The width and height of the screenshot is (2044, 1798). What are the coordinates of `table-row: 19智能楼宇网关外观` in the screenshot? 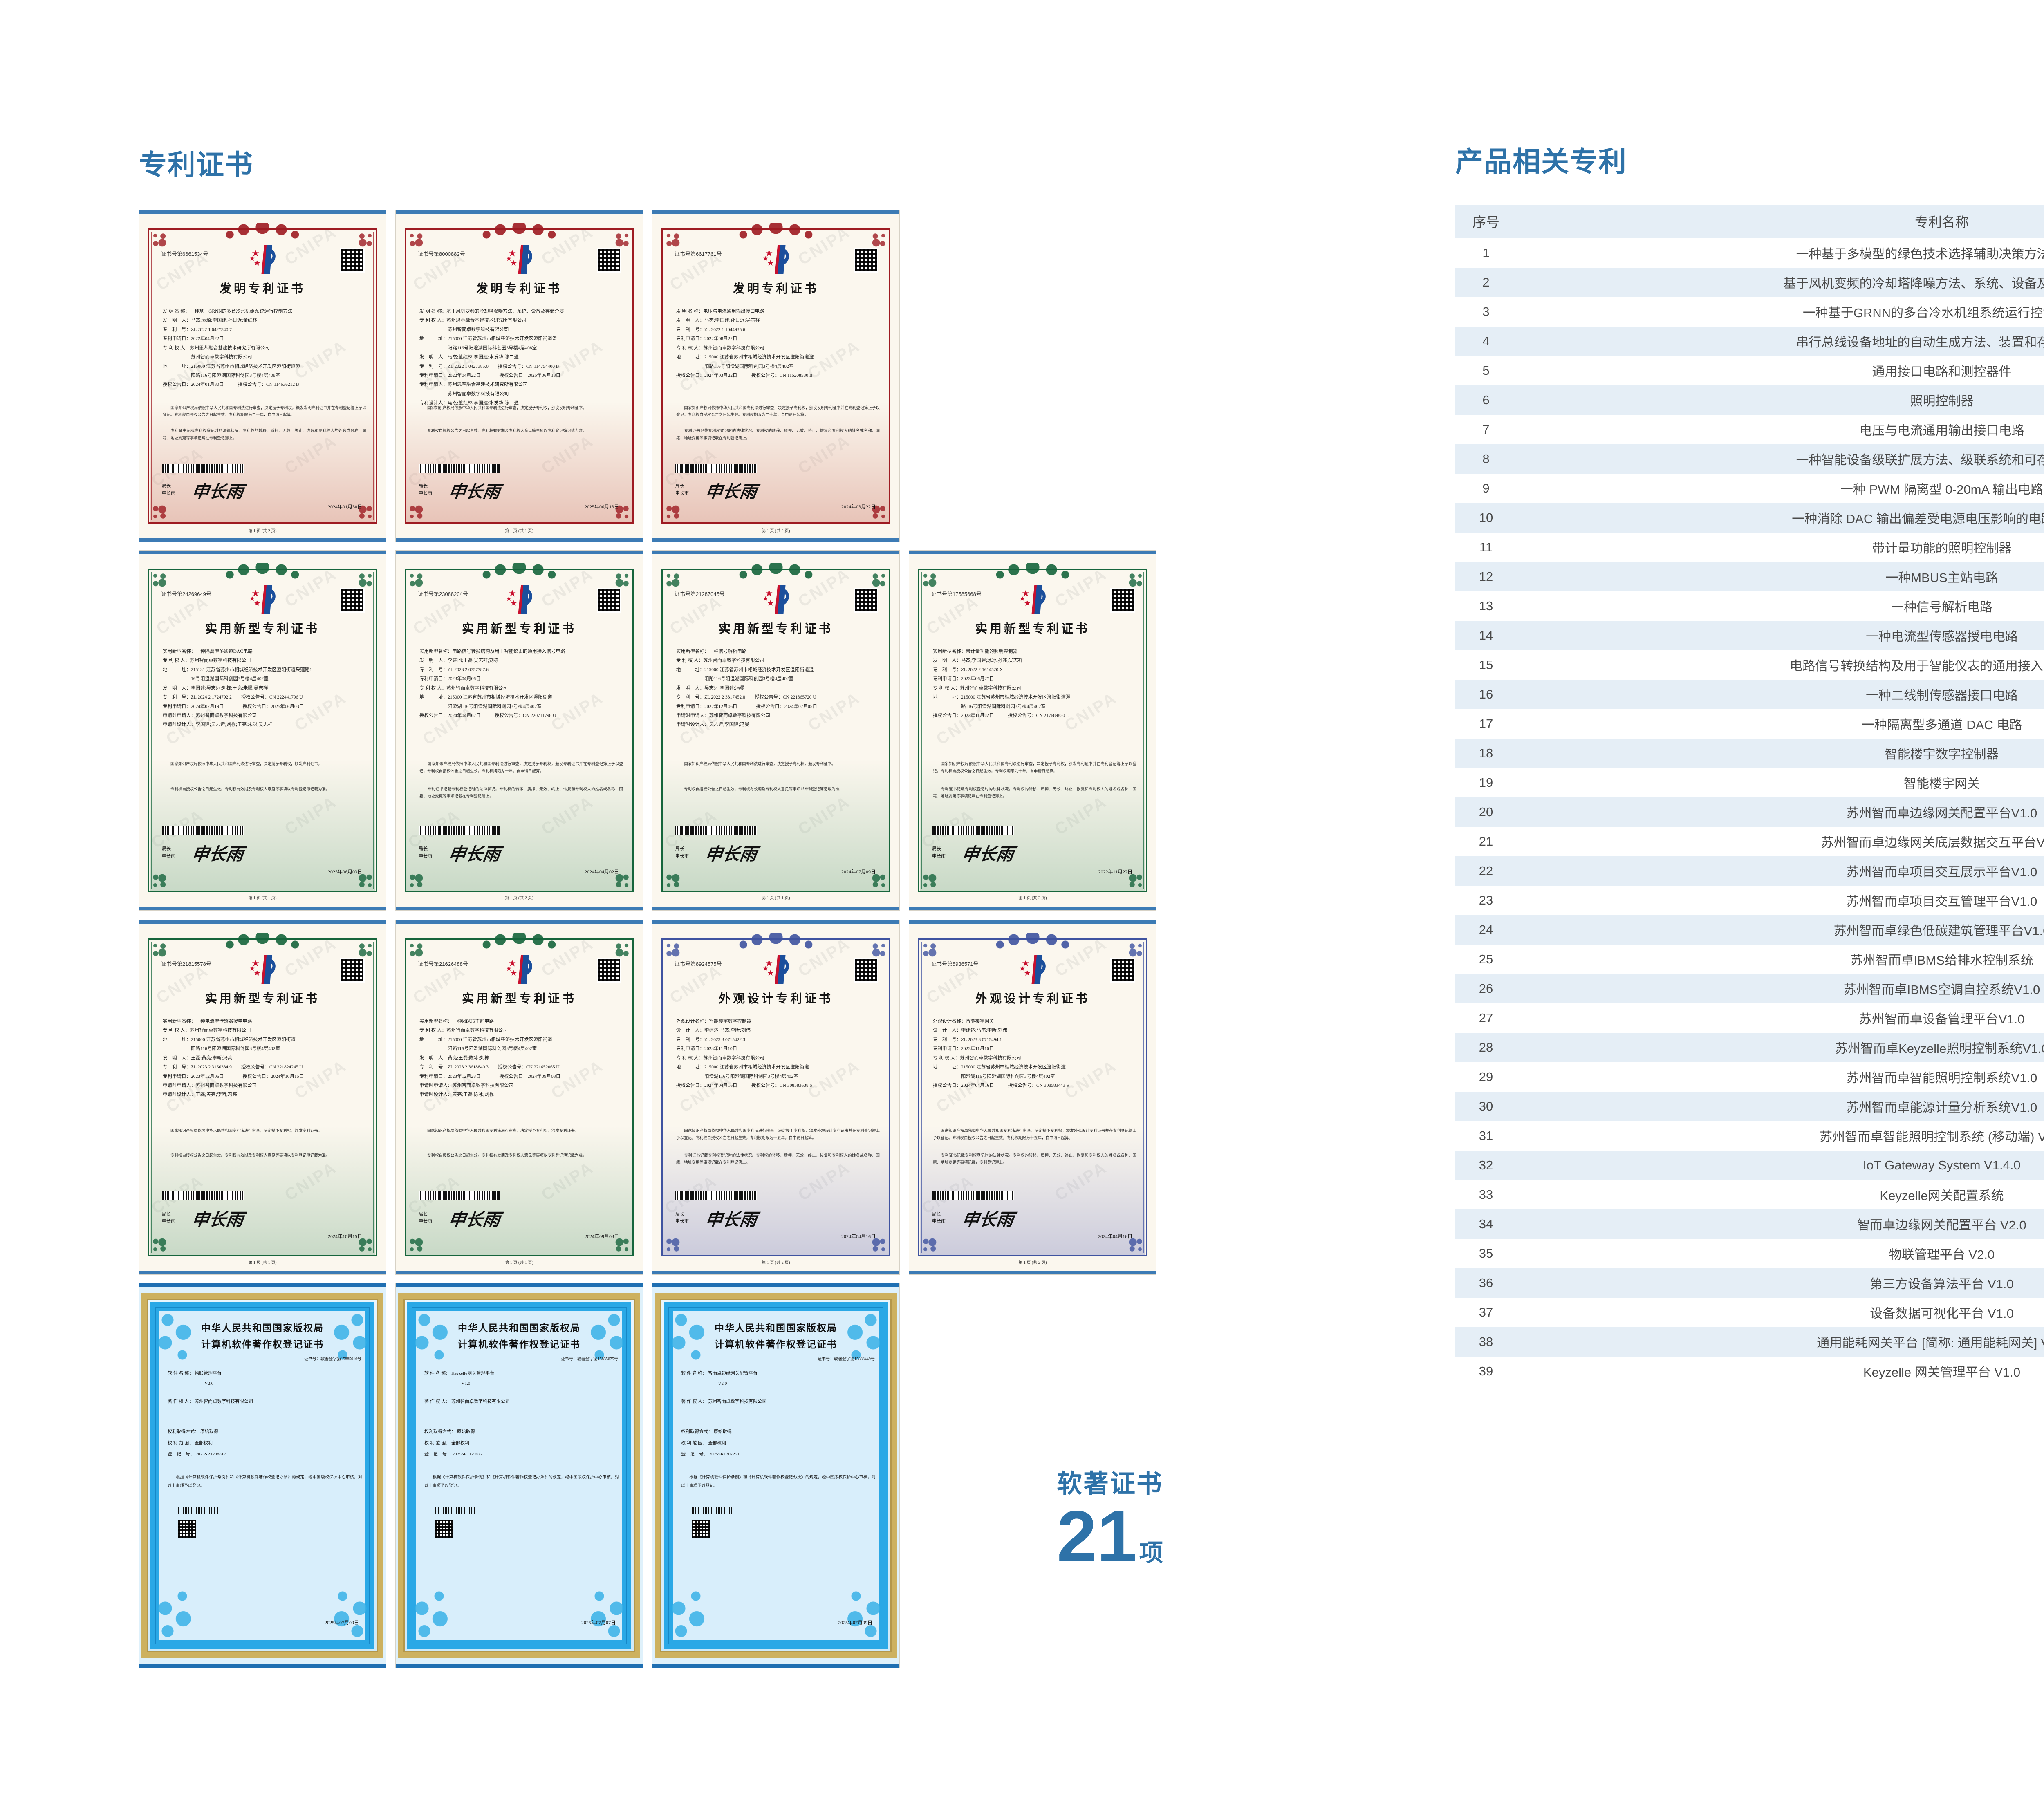 It's located at (1750, 782).